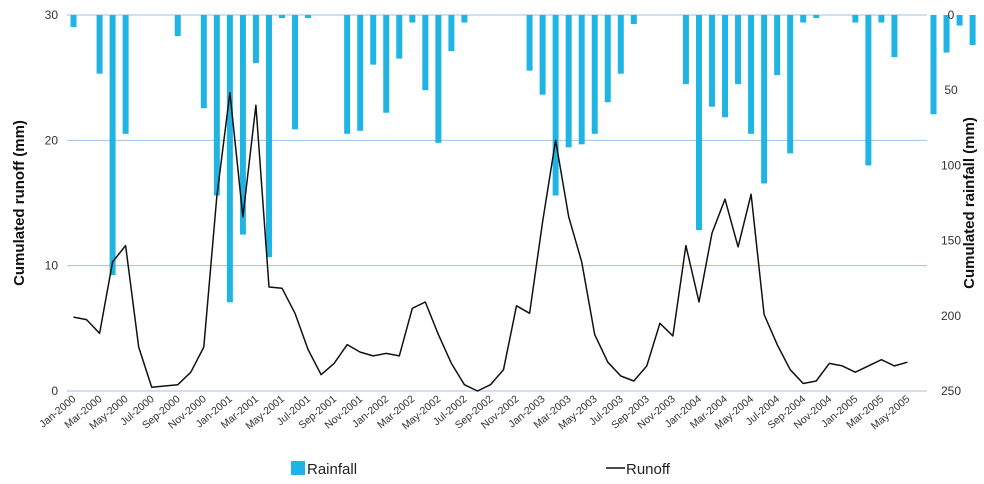 This screenshot has width=984, height=484. Describe the element at coordinates (332, 469) in the screenshot. I see `legend-rainfall-label: Rainfall` at that location.